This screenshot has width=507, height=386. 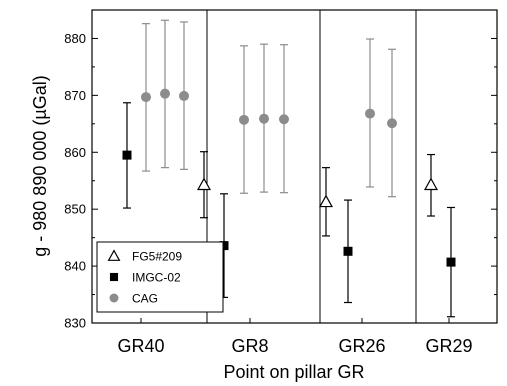 I want to click on legend-entry: IMGC-02, so click(x=145, y=278).